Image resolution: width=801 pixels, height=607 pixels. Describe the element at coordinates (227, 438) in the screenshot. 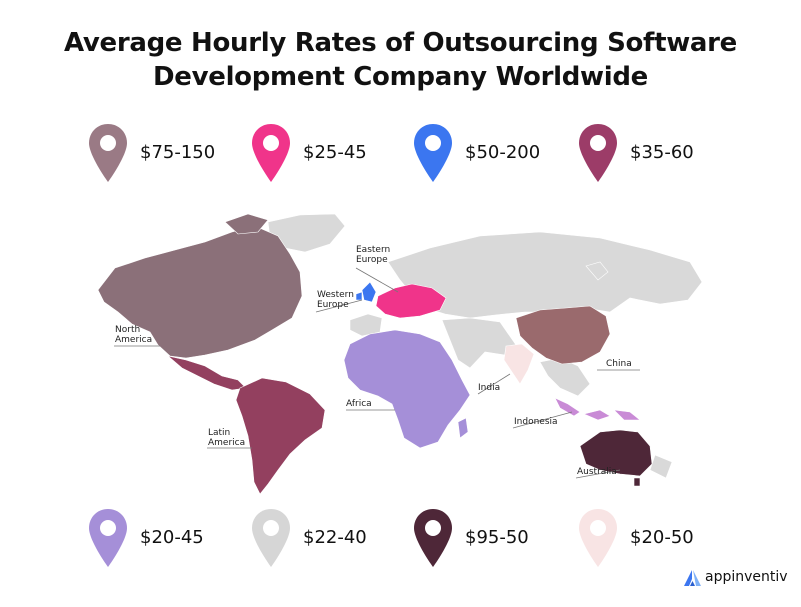

I see `label-latin-america: Latin America` at that location.